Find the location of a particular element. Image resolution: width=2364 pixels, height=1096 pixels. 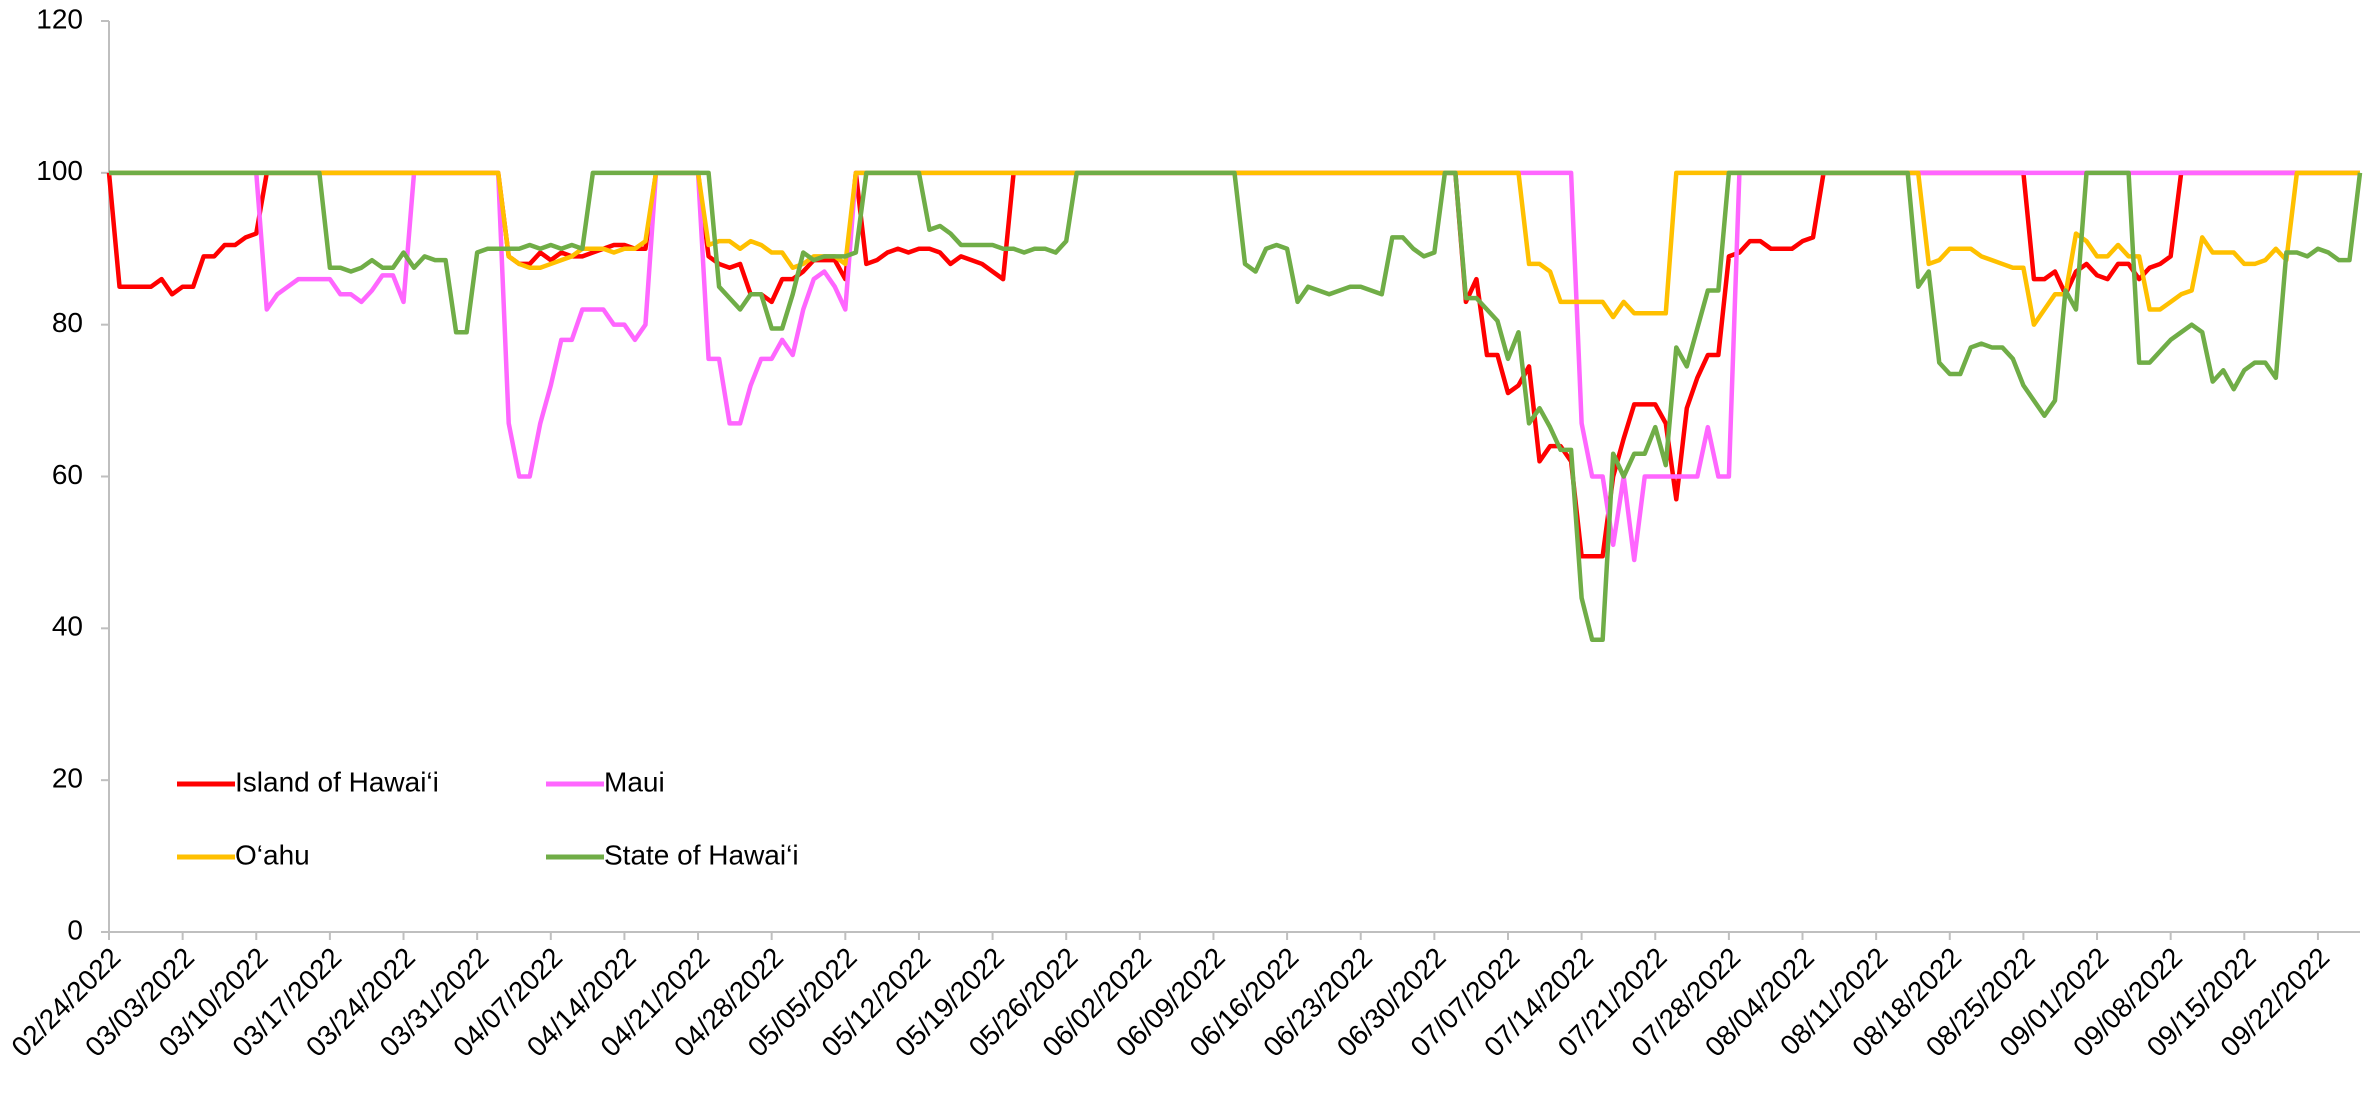

legend-item: Island of Hawai‘i is located at coordinates (308, 781).